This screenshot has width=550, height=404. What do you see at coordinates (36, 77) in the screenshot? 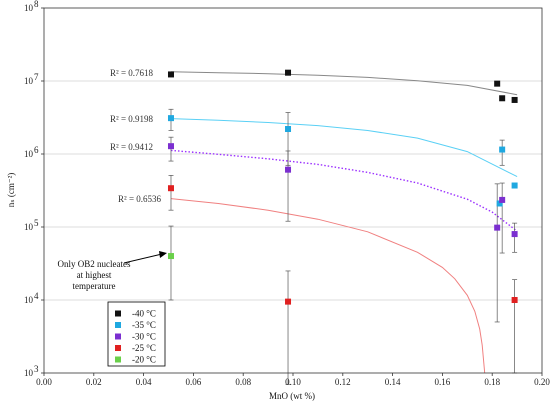
I see `y-tick-exponent: 7` at bounding box center [36, 77].